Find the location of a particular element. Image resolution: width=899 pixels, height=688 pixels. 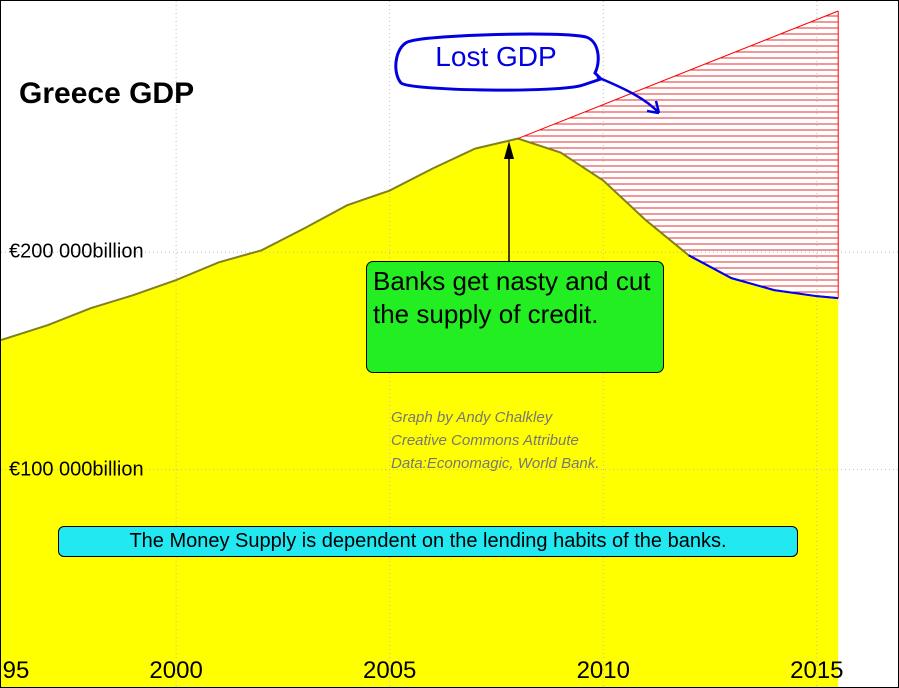

annotation-bubble-text: Lost GDP is located at coordinates (496, 56).